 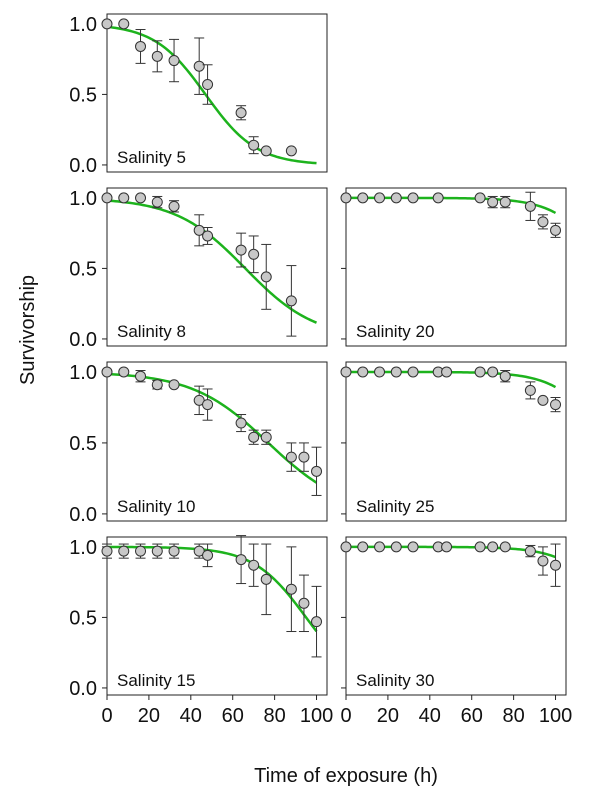 What do you see at coordinates (151, 157) in the screenshot?
I see `panel-label: Salinity 5` at bounding box center [151, 157].